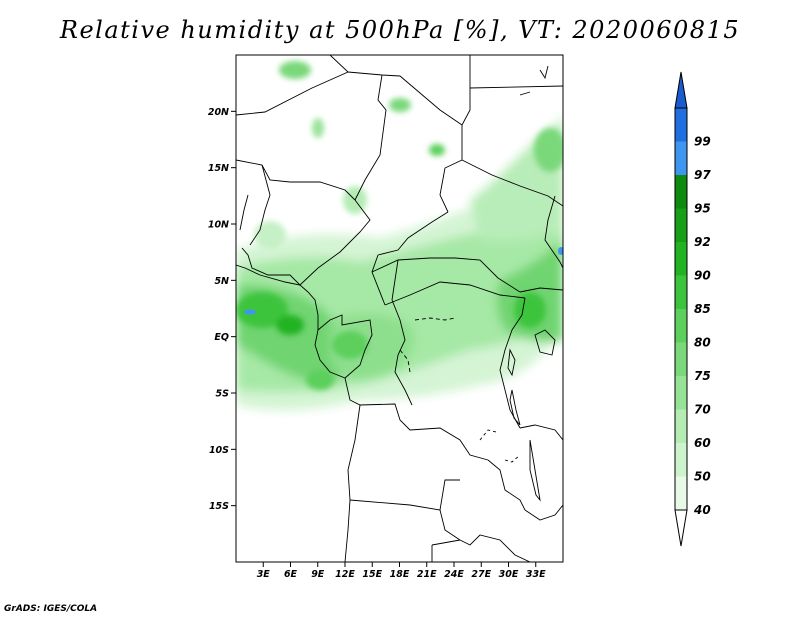 The width and height of the screenshot is (800, 618). What do you see at coordinates (681, 90) in the screenshot?
I see `colorbar-top-arrow` at bounding box center [681, 90].